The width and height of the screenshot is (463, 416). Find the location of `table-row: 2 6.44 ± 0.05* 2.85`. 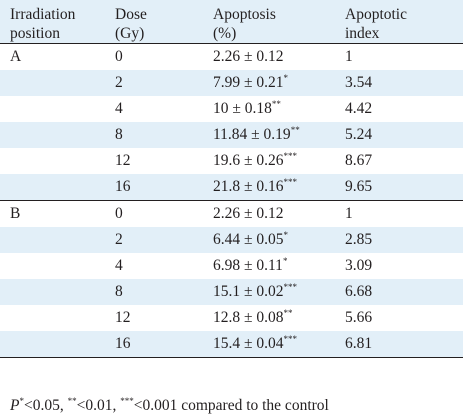

table-row: 2 6.44 ± 0.05* 2.85 is located at coordinates (231, 240).